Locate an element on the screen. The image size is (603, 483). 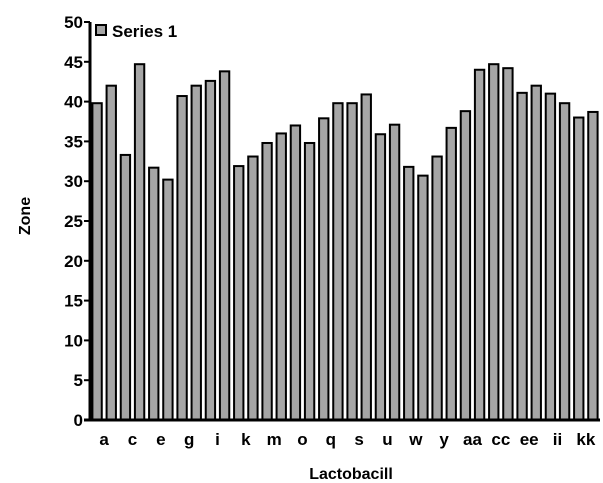
x-tick-label-y: y is located at coordinates (444, 439).